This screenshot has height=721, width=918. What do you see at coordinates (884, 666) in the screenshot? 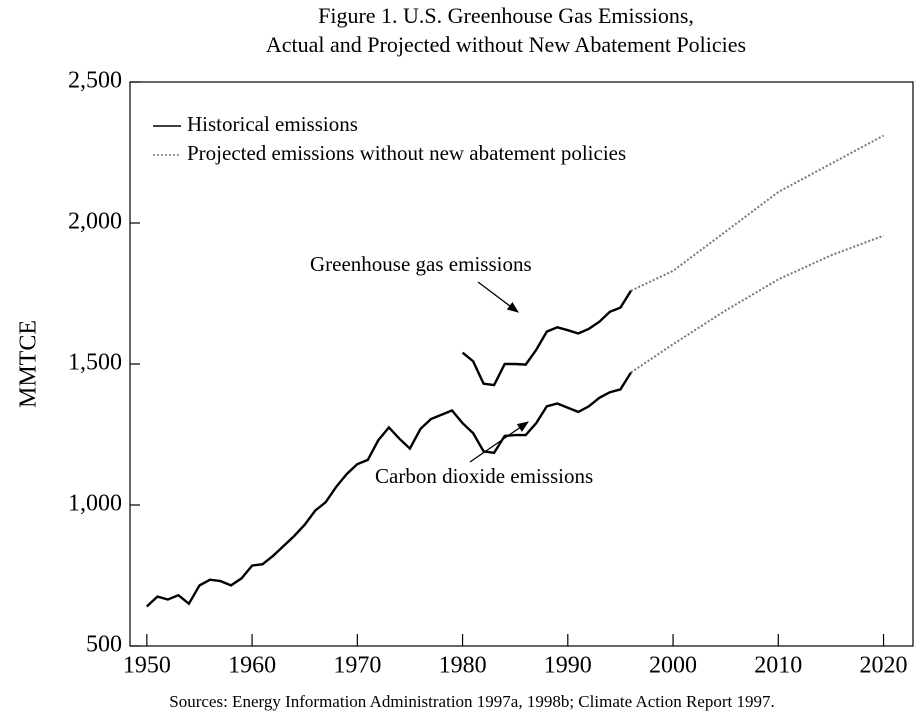
I see `x-tick-label: 2020` at bounding box center [884, 666].